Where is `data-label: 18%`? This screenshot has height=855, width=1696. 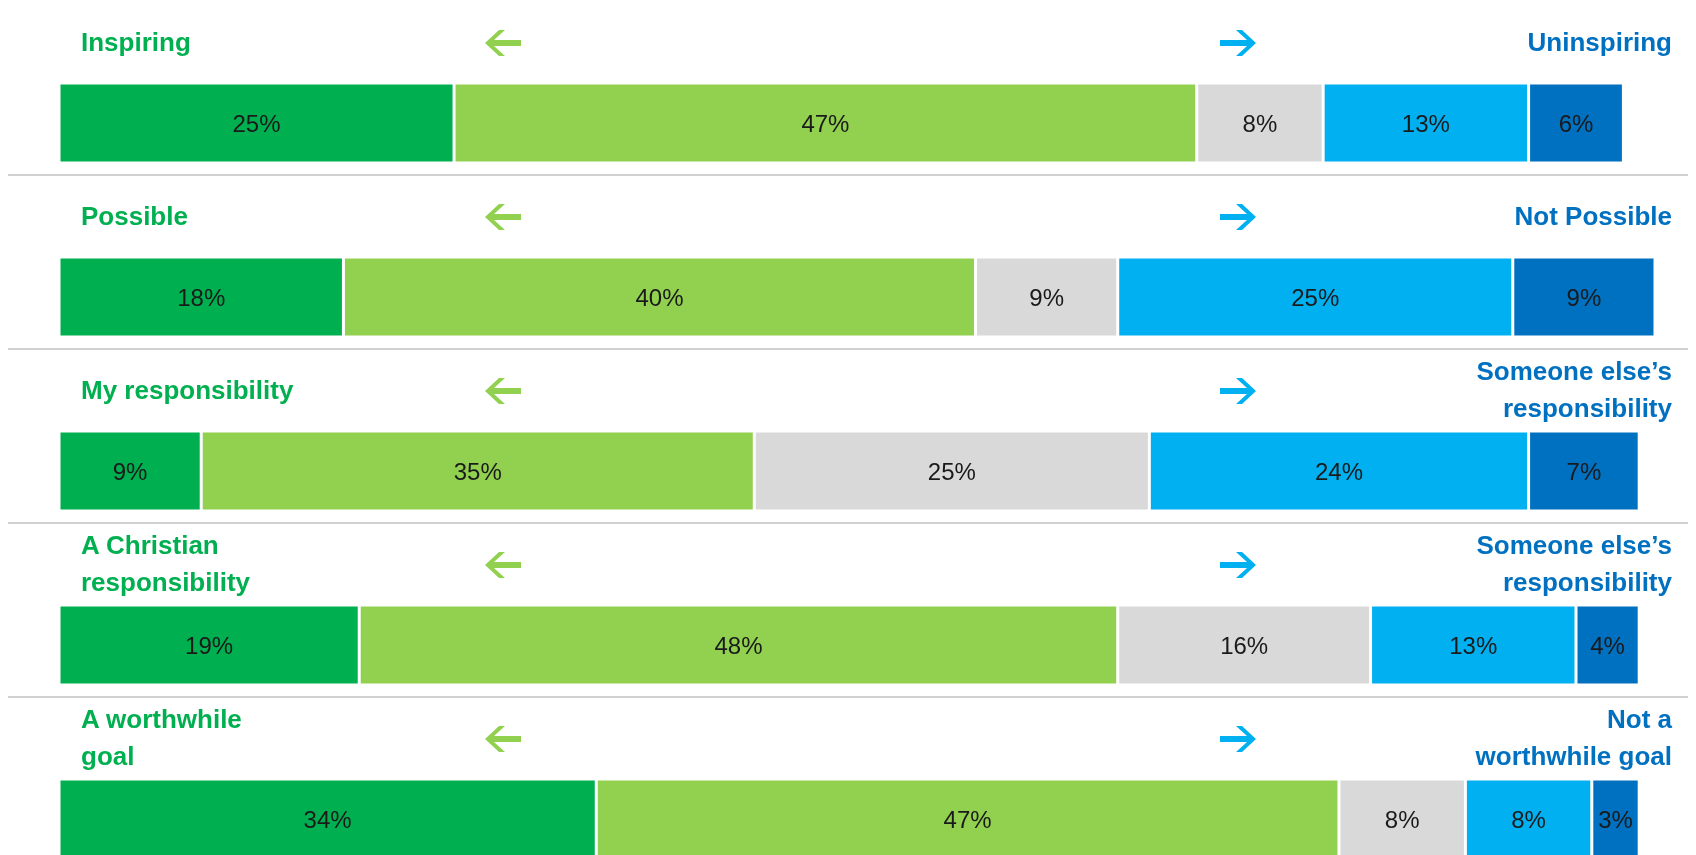 data-label: 18% is located at coordinates (201, 297).